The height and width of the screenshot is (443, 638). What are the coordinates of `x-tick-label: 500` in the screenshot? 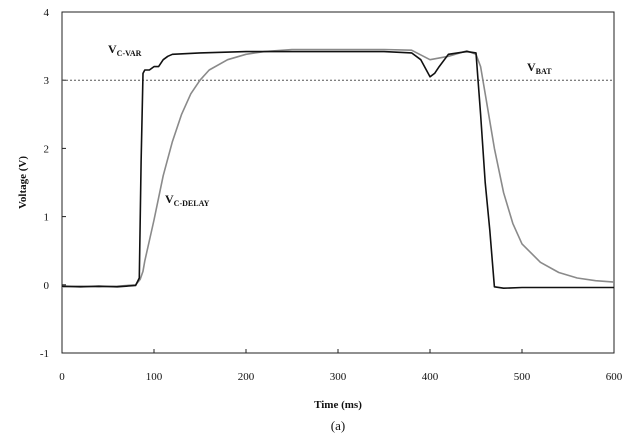 It's located at (522, 377).